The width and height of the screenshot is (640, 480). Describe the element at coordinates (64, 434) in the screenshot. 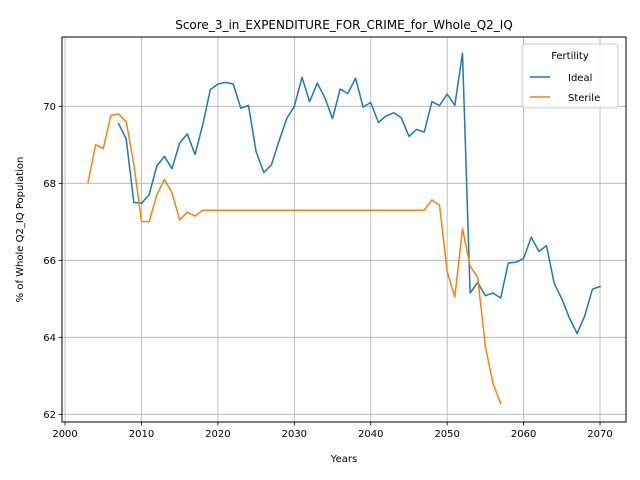

I see `x-tick-label: 2000` at that location.